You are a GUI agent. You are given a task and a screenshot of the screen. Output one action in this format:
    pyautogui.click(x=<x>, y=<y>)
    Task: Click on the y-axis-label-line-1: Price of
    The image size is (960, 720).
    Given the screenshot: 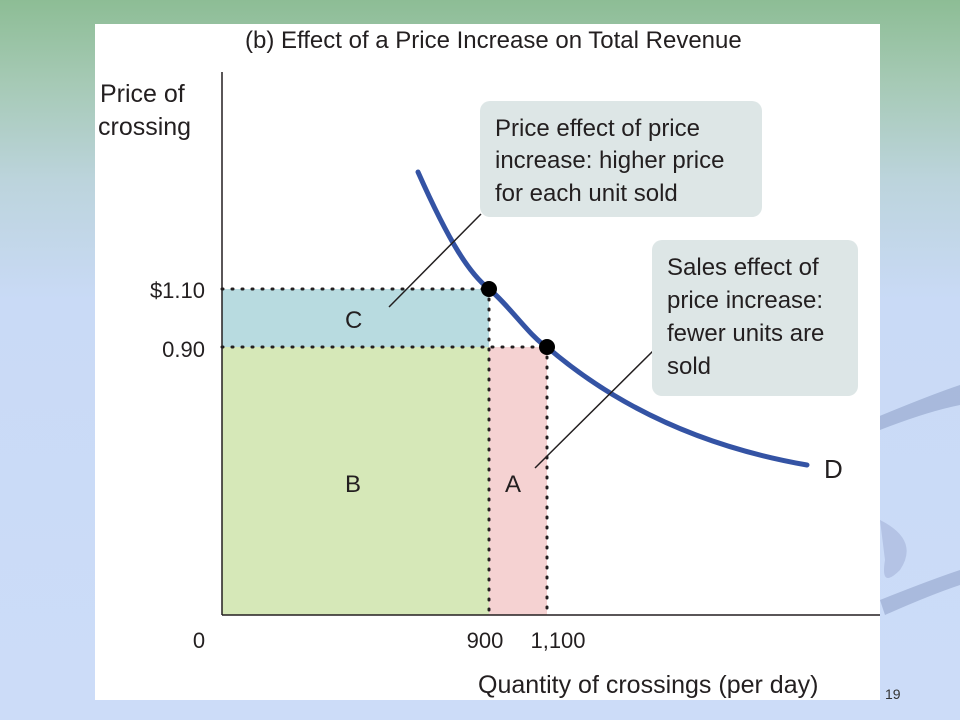 What is the action you would take?
    pyautogui.click(x=142, y=94)
    